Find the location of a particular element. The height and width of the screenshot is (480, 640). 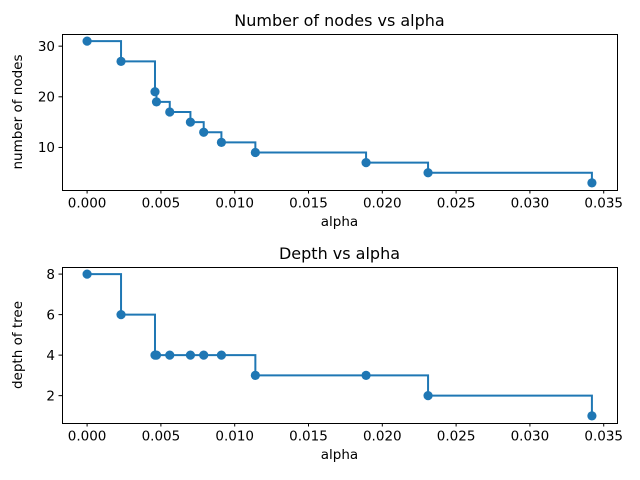

y-tick-label: 10 is located at coordinates (46, 148).